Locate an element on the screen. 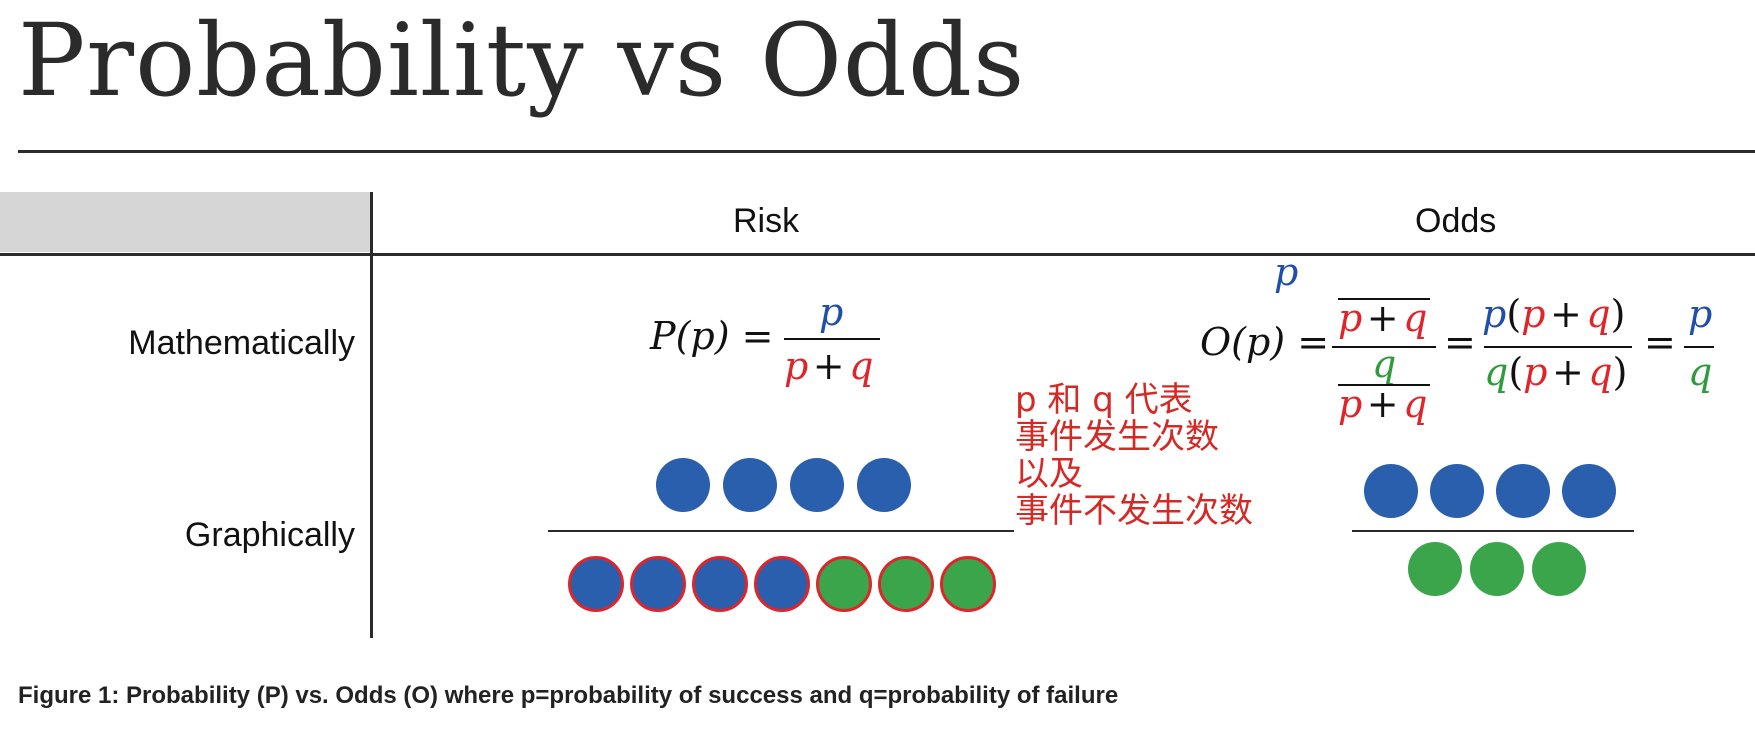  odds-equals-1: = is located at coordinates (1460, 342).